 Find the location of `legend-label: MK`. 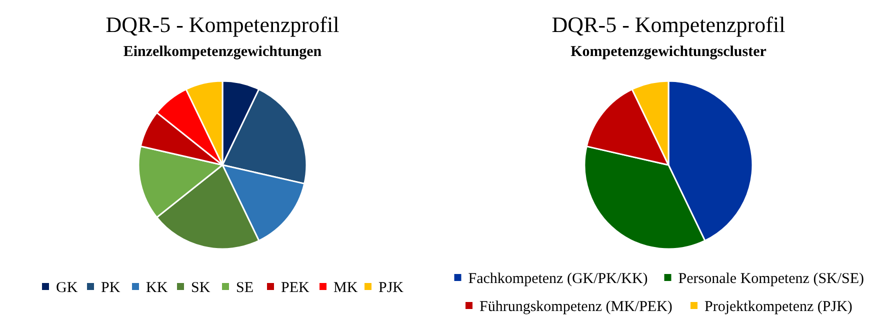

legend-label: MK is located at coordinates (346, 288).